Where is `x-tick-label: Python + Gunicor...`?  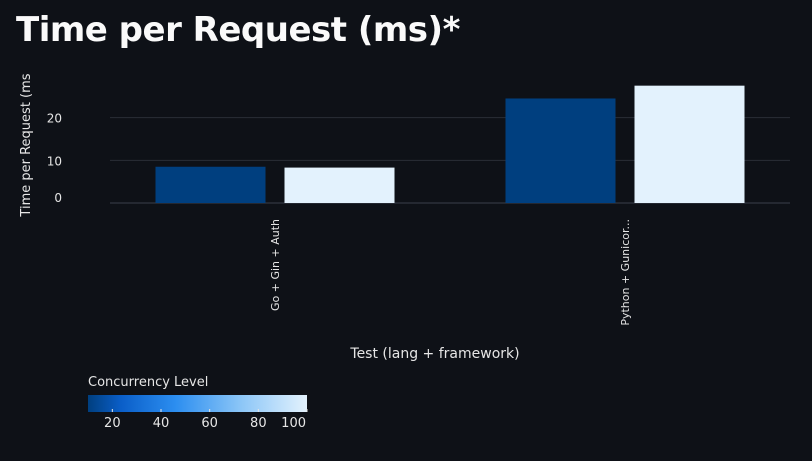 x-tick-label: Python + Gunicor... is located at coordinates (625, 272).